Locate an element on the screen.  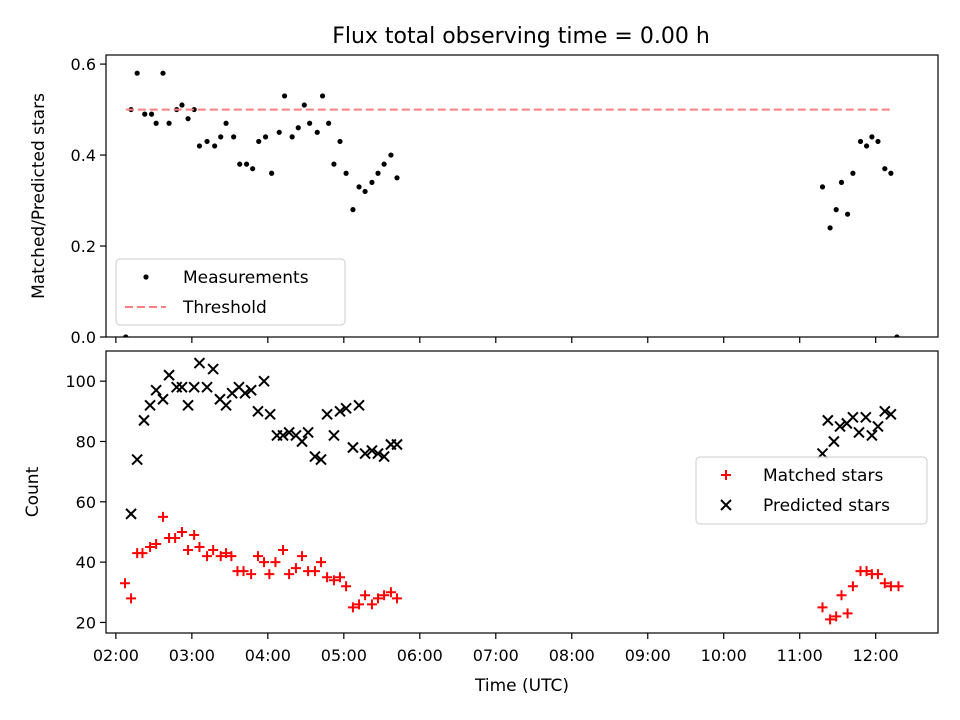
y-axis-label: Count is located at coordinates (33, 491).